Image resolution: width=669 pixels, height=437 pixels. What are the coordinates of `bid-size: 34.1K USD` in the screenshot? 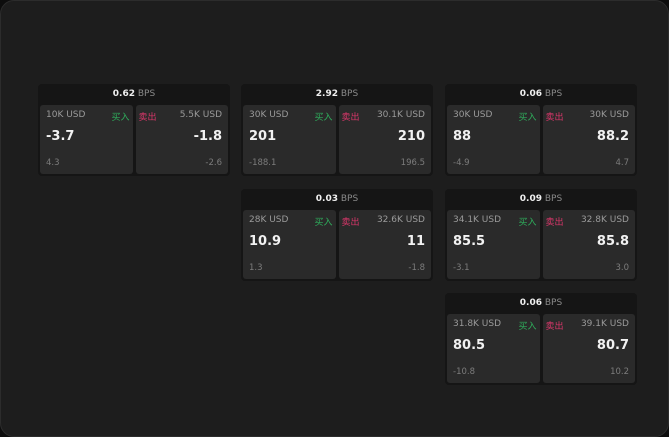 It's located at (477, 220).